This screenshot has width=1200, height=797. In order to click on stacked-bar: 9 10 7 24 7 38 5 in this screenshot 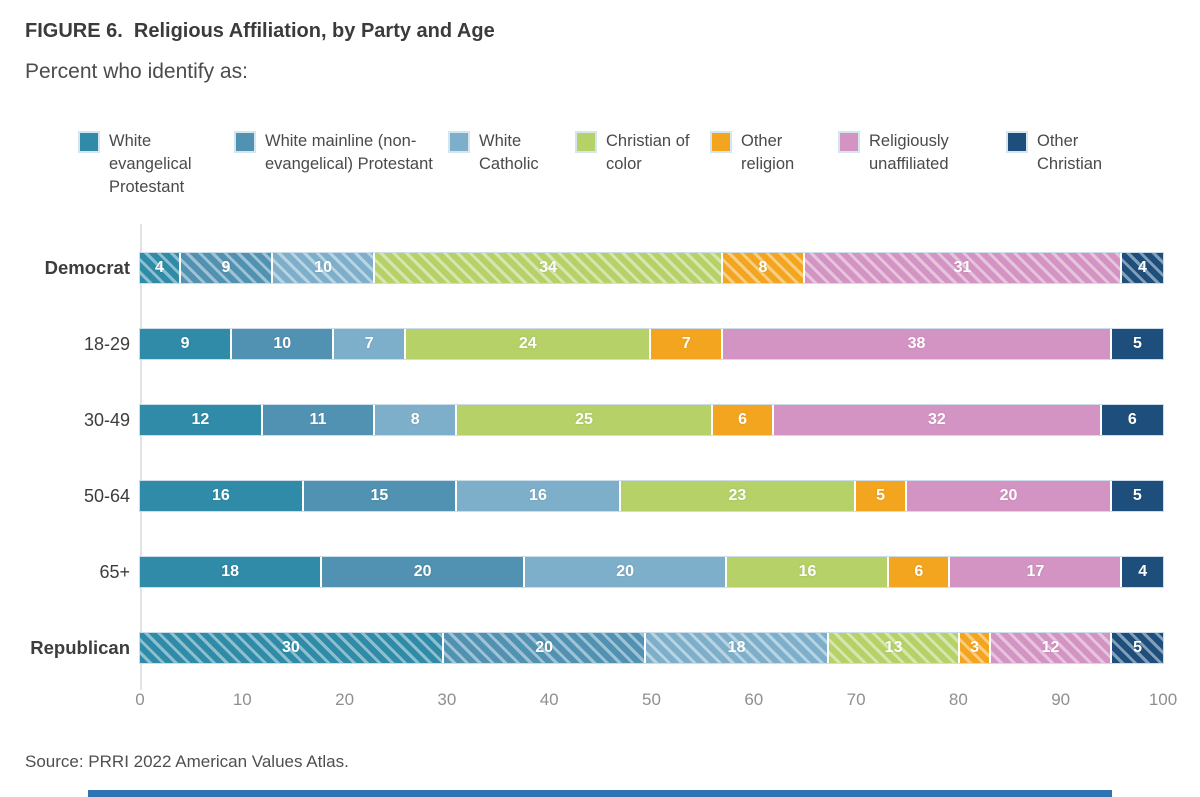, I will do `click(651, 344)`.